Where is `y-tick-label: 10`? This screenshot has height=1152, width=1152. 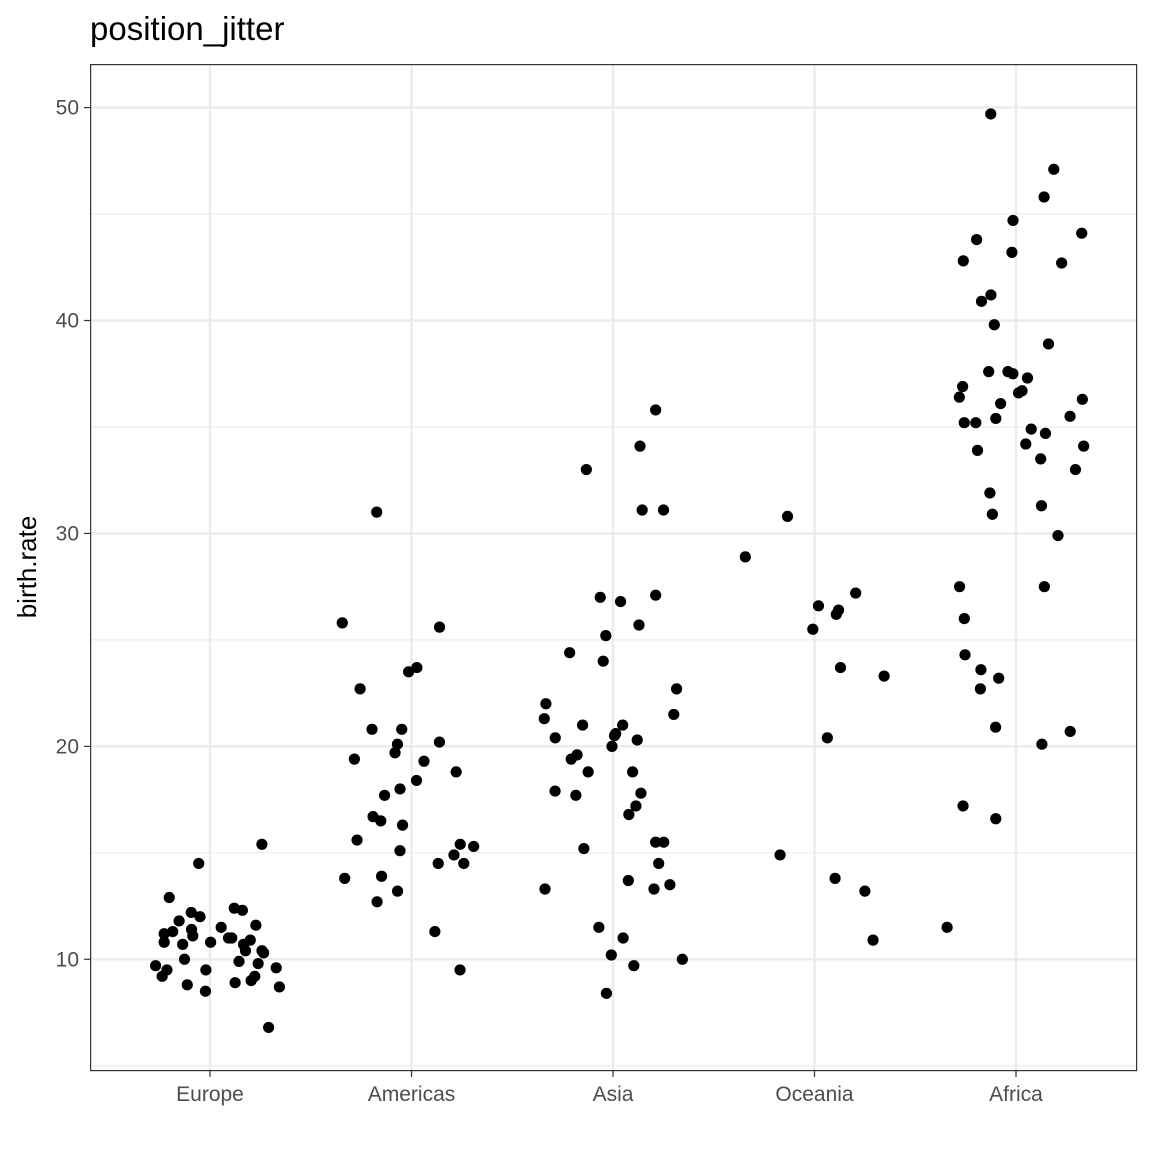
y-tick-label: 10 is located at coordinates (67, 959).